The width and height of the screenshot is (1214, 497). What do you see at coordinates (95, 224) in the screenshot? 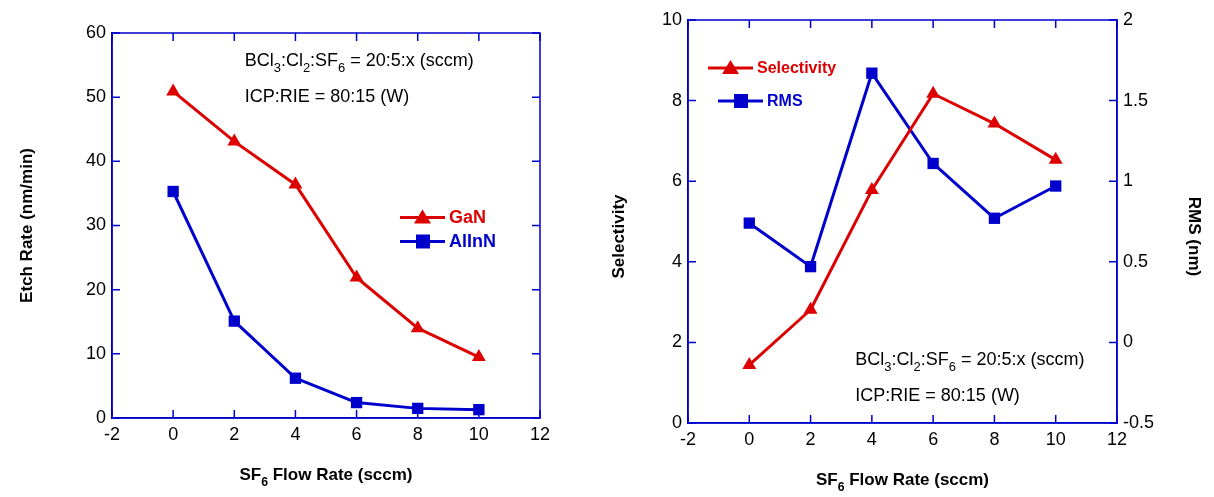
I see `y-tick-label: 30` at bounding box center [95, 224].